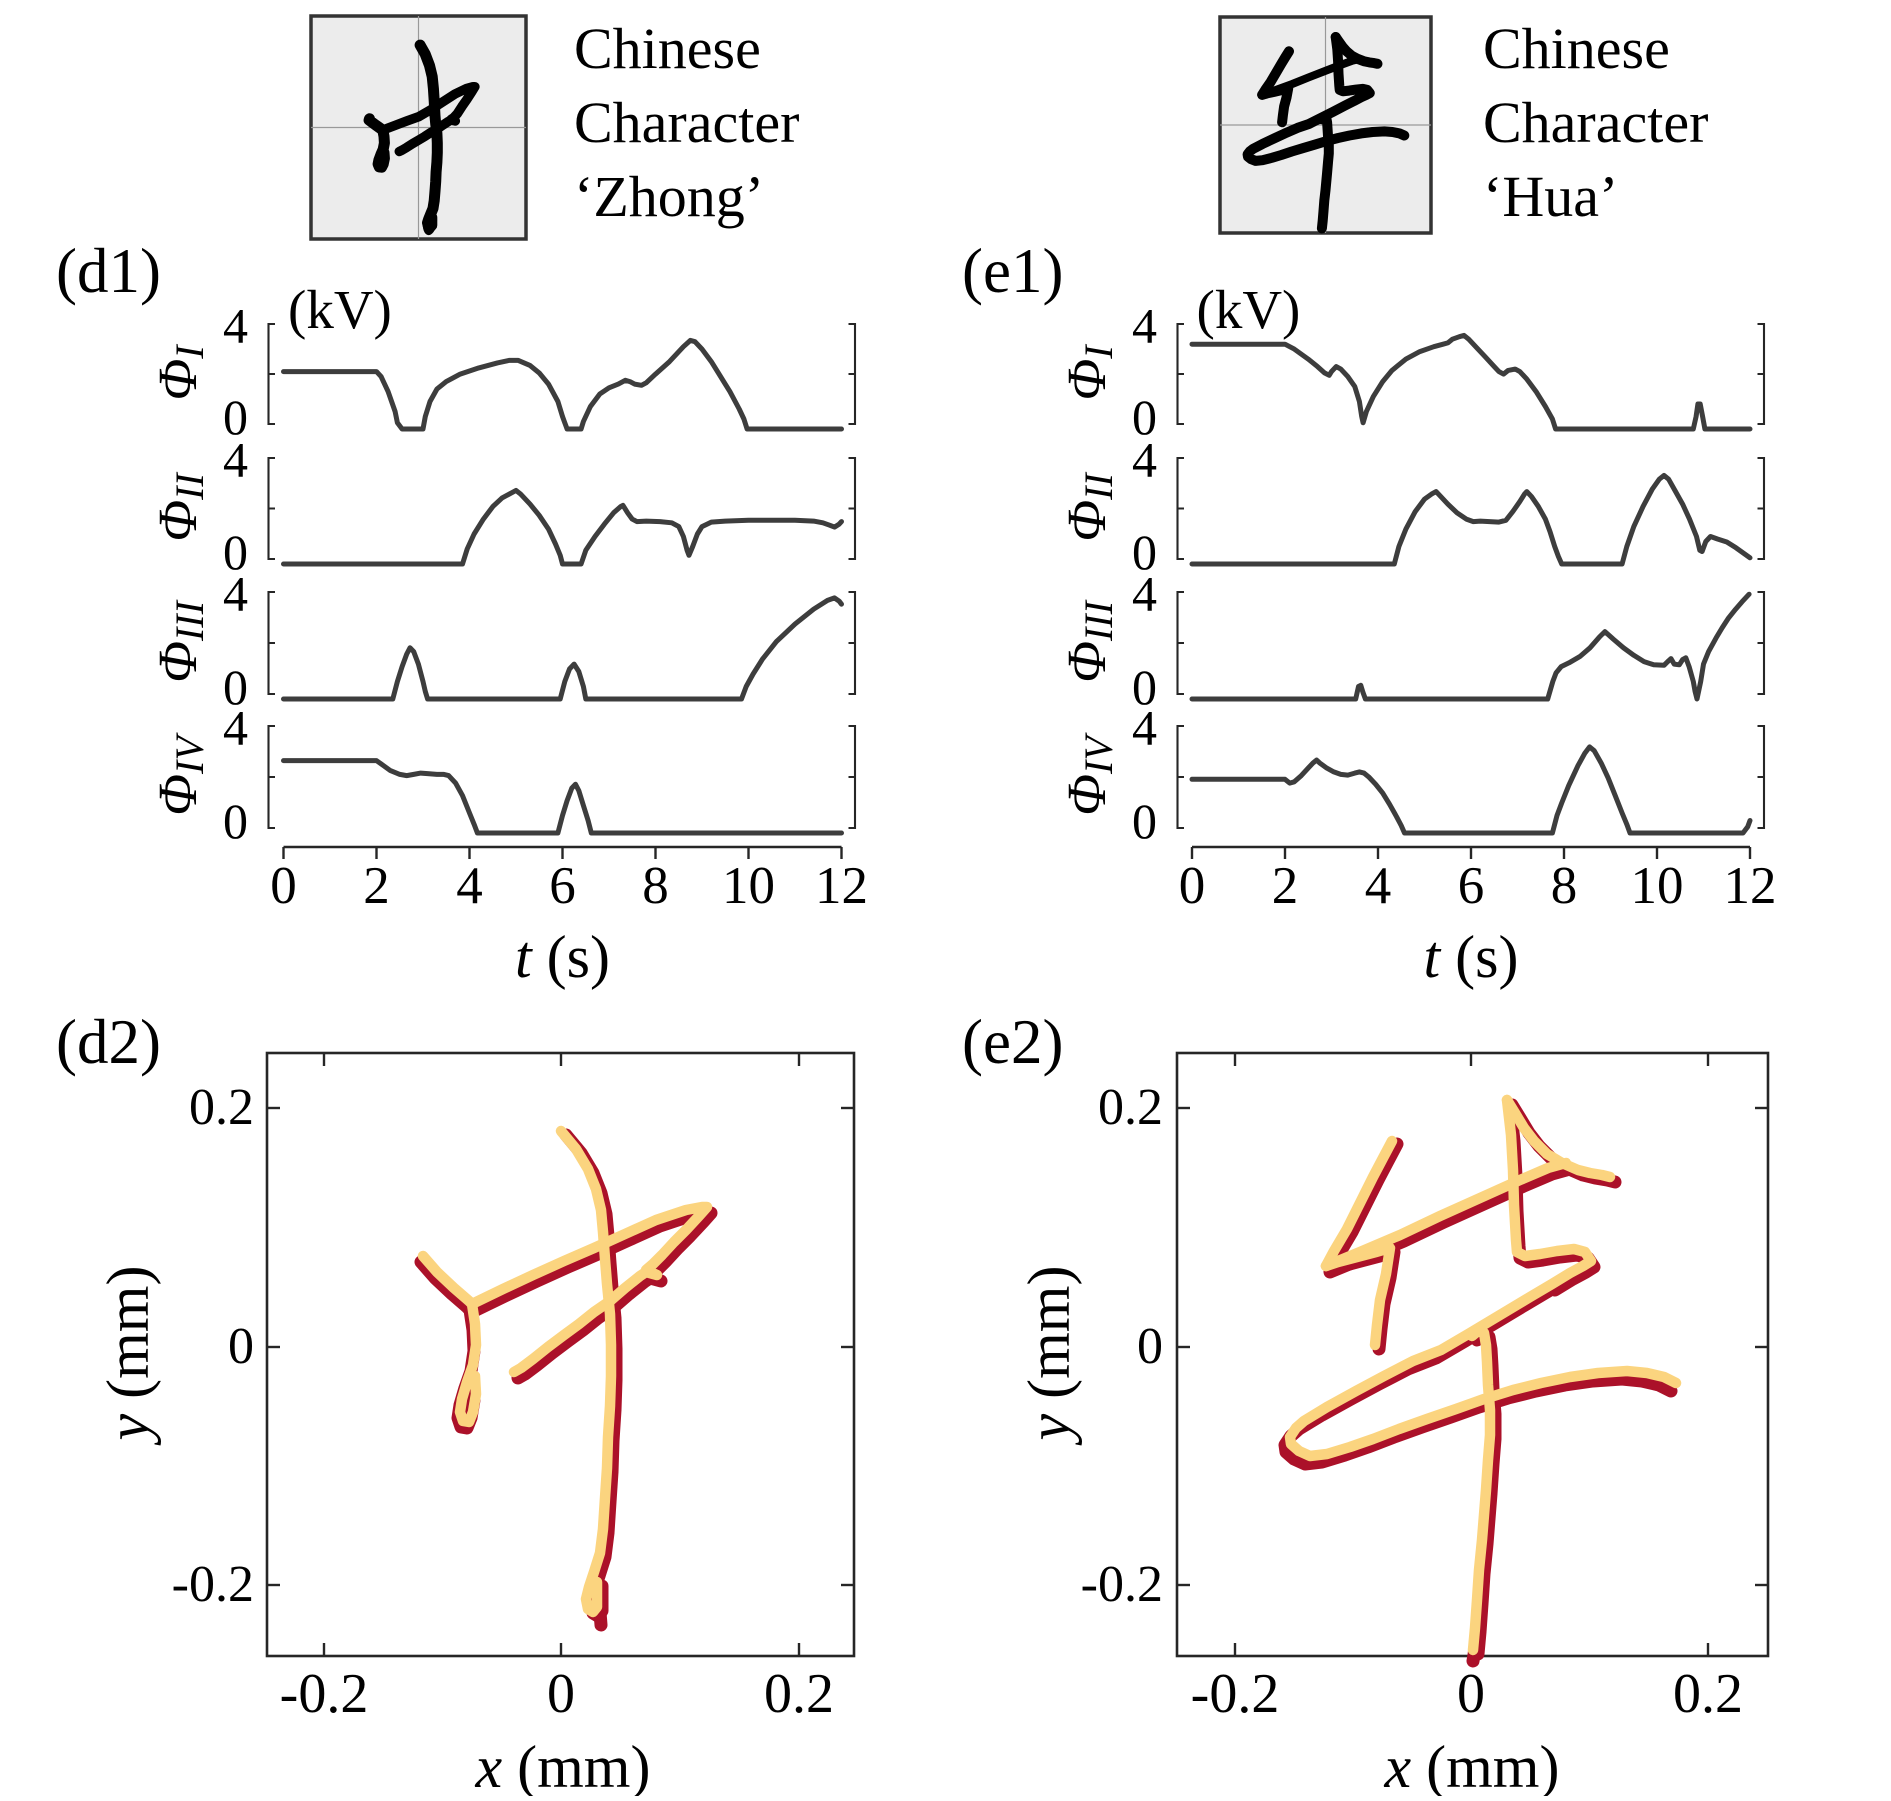  I want to click on svg-text: ΦI, so click(179, 372).